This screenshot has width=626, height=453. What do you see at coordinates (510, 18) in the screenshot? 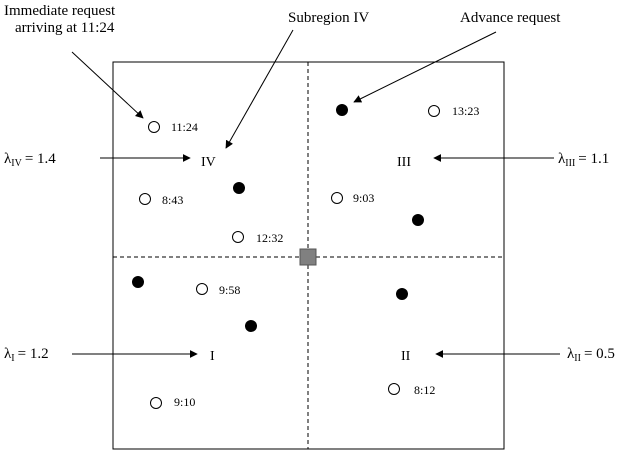
I see `advance-request-label: Advance request` at bounding box center [510, 18].